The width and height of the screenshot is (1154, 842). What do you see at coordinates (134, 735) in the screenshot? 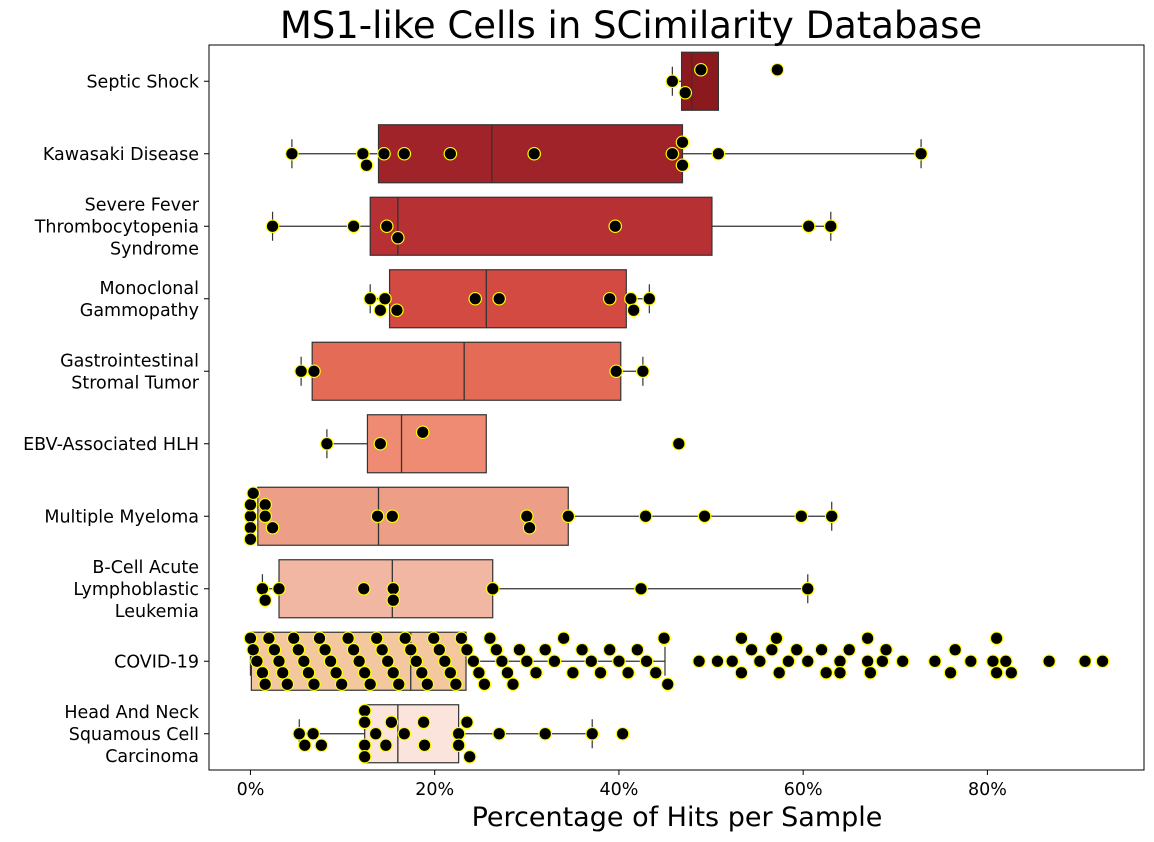
I see `y-tick-label: Squamous Cell` at bounding box center [134, 735].